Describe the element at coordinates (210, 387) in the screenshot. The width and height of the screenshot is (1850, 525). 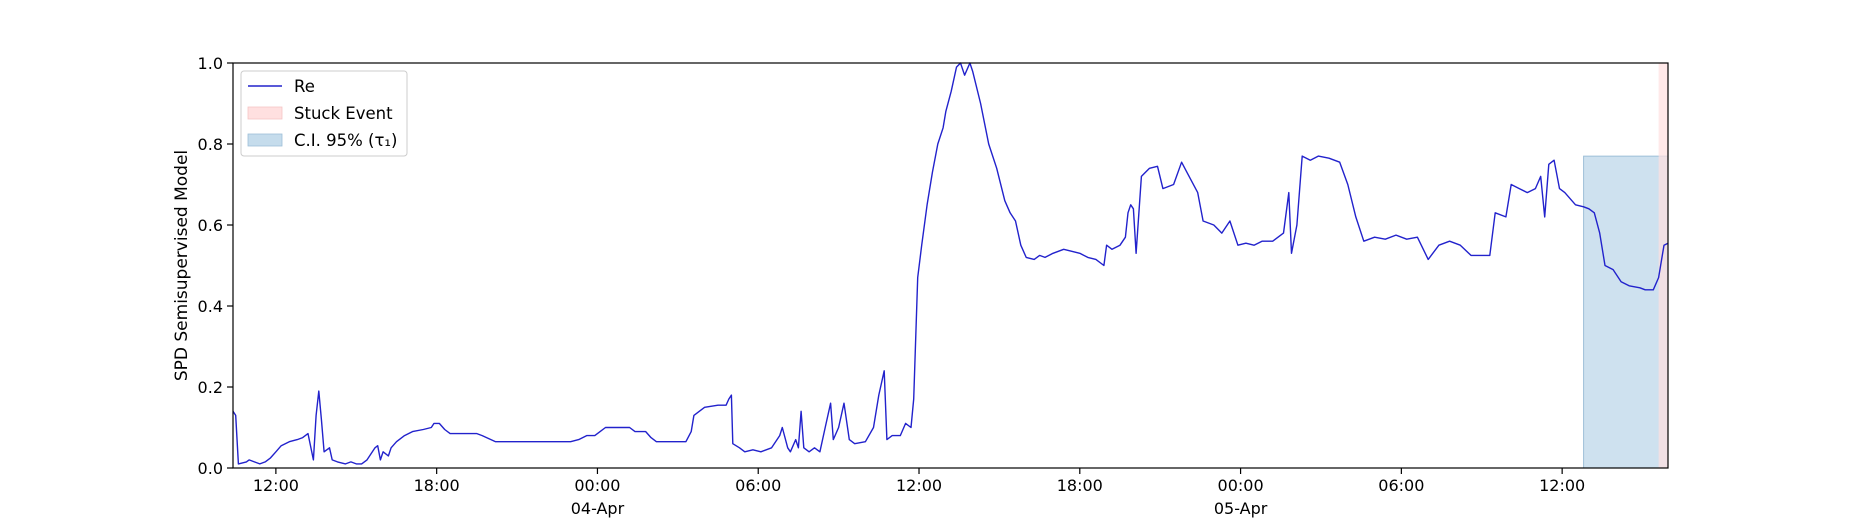
I see `y-tick-label: 0.2` at that location.